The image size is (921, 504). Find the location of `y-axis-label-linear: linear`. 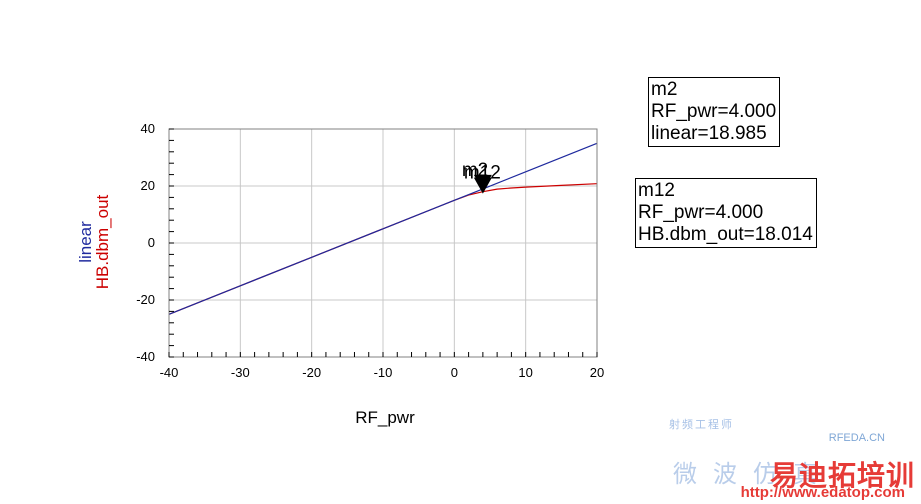

y-axis-label-linear: linear is located at coordinates (85, 242).